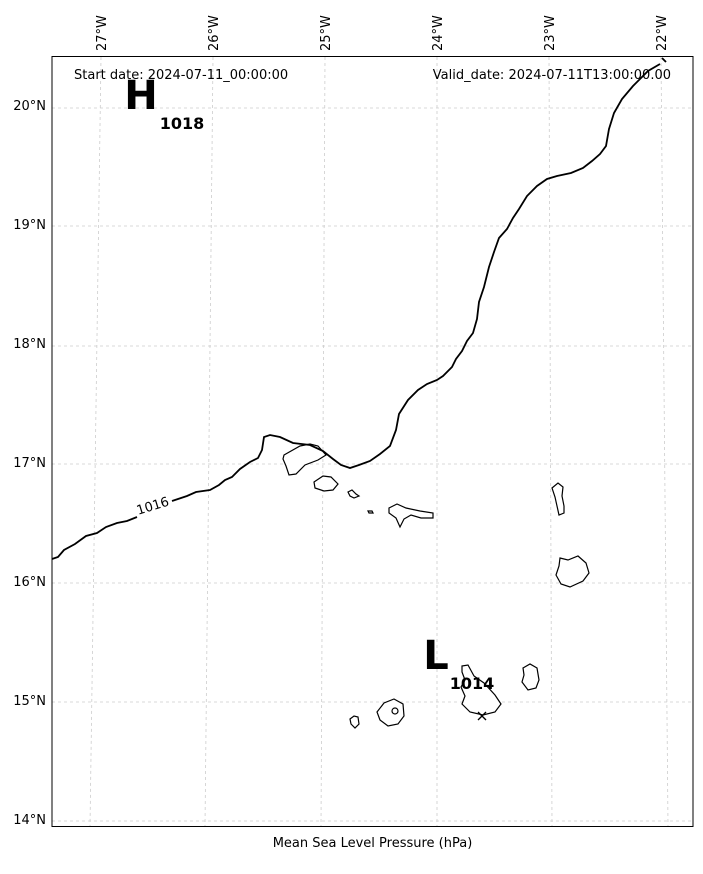 Image resolution: width=703 pixels, height=874 pixels. I want to click on island-sao-vicente, so click(326, 483).